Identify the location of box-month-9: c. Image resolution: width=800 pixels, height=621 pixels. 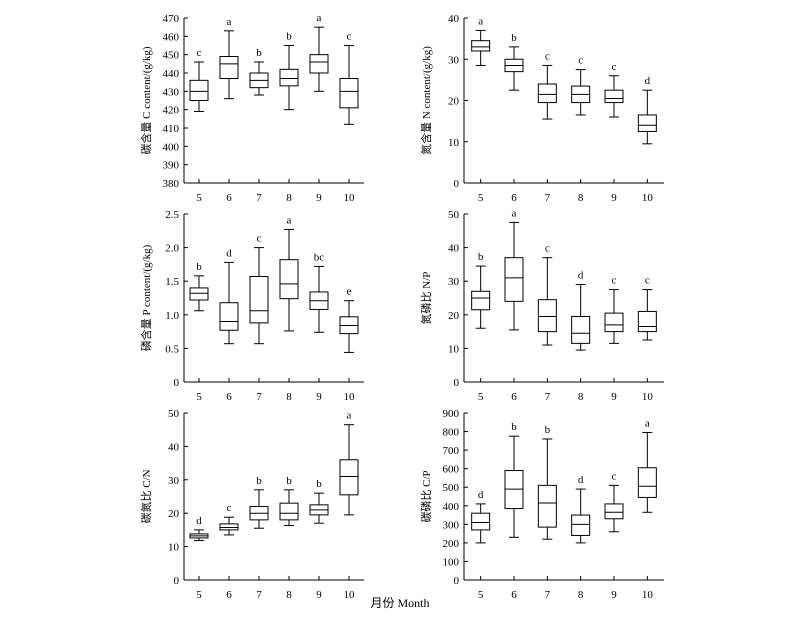
(614, 501).